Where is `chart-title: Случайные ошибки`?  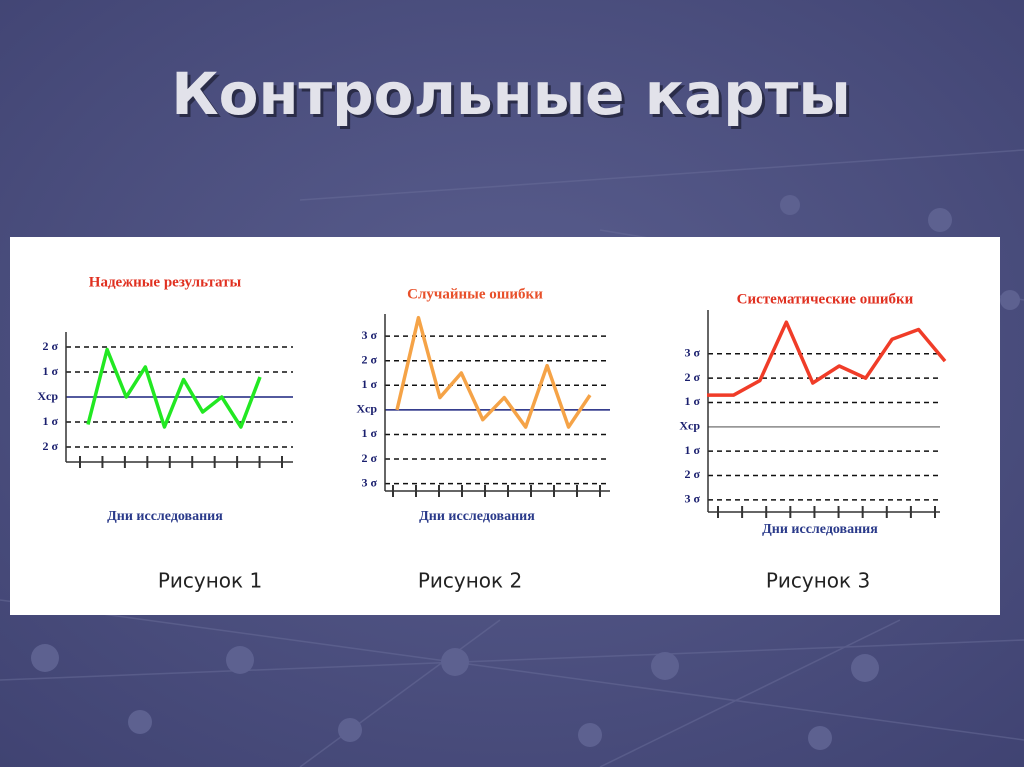 chart-title: Случайные ошибки is located at coordinates (475, 294).